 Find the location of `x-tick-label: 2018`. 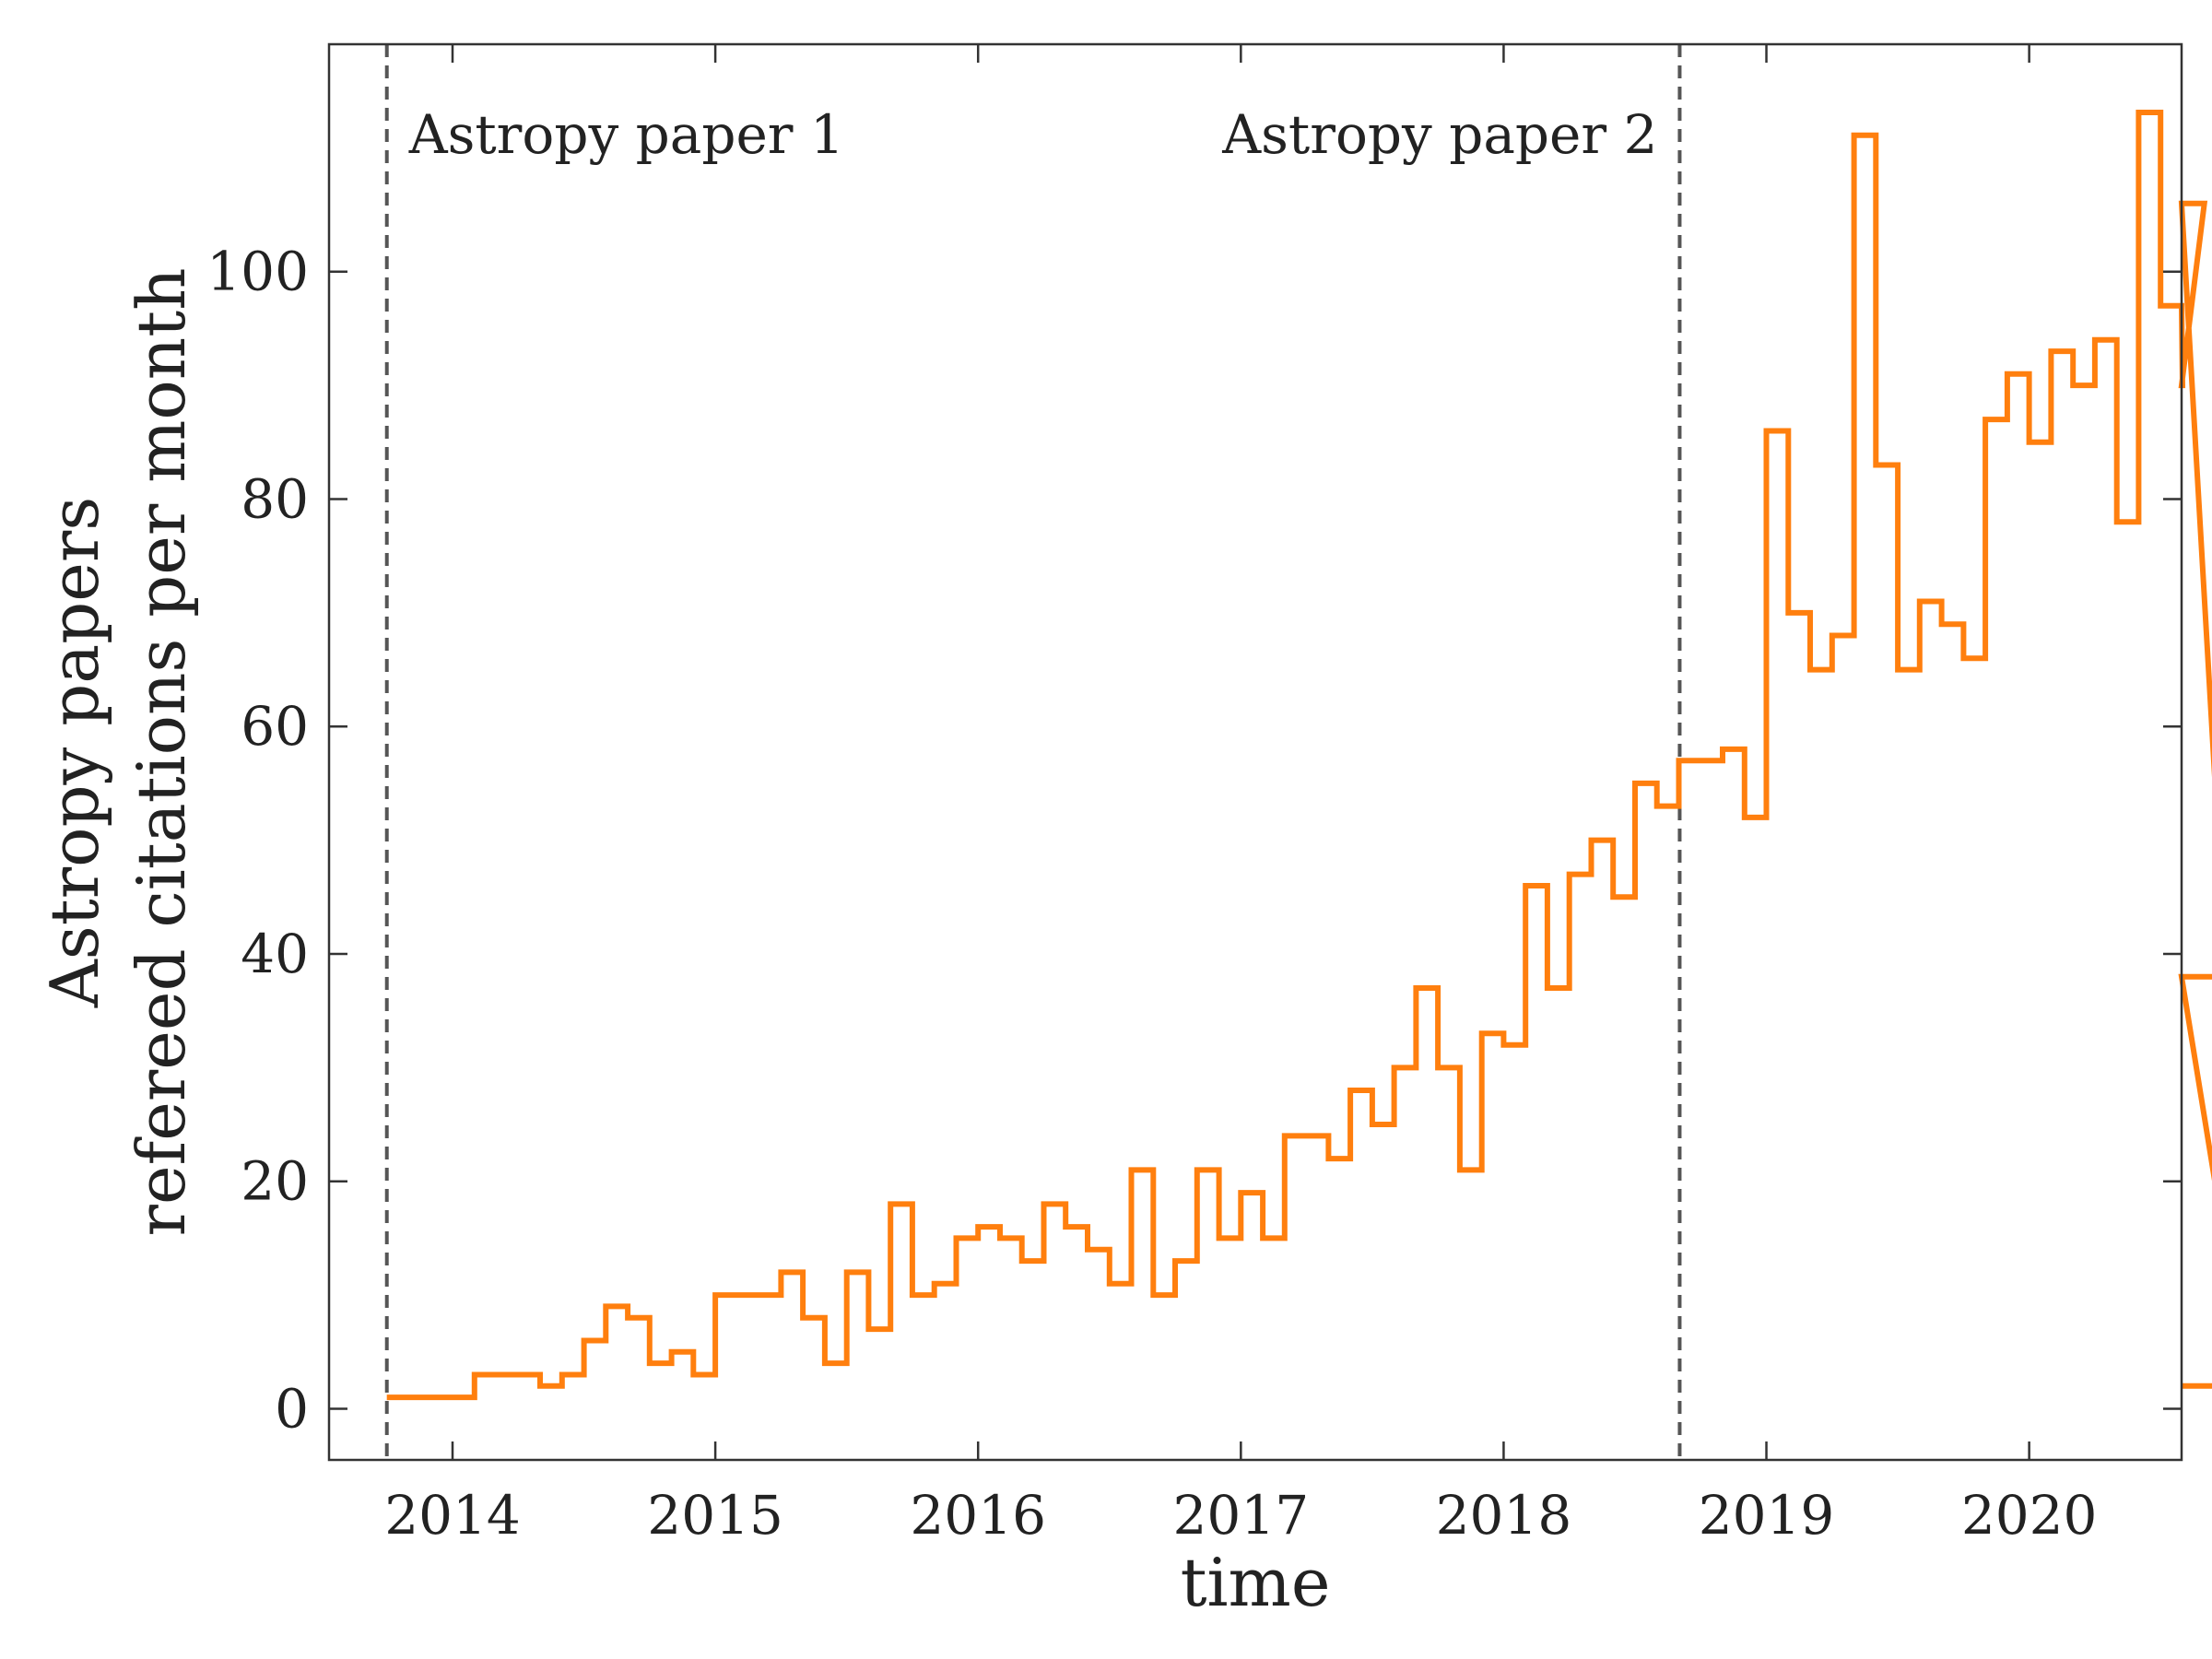

x-tick-label: 2018 is located at coordinates (1504, 1515).